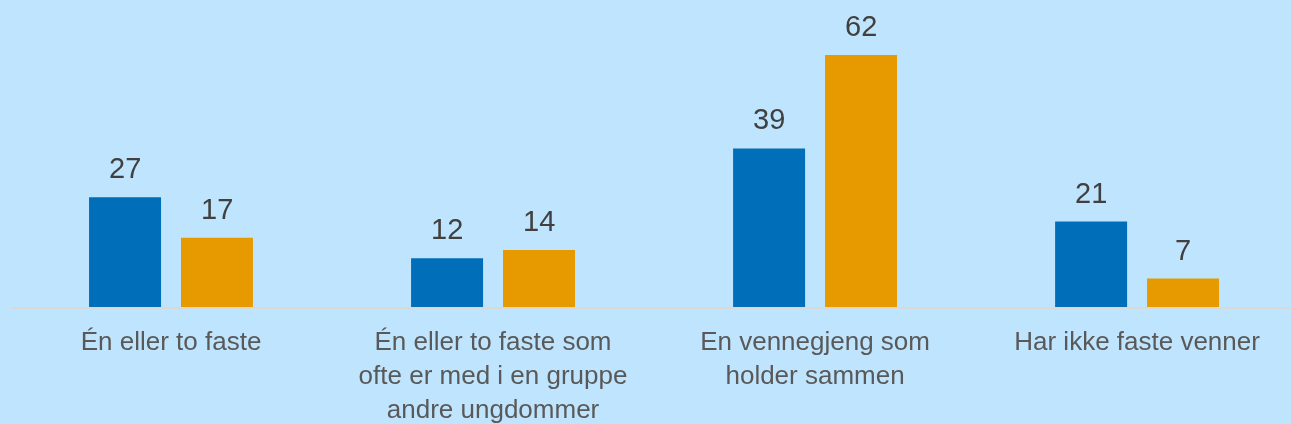 The image size is (1291, 424). What do you see at coordinates (217, 209) in the screenshot?
I see `data-label: 17` at bounding box center [217, 209].